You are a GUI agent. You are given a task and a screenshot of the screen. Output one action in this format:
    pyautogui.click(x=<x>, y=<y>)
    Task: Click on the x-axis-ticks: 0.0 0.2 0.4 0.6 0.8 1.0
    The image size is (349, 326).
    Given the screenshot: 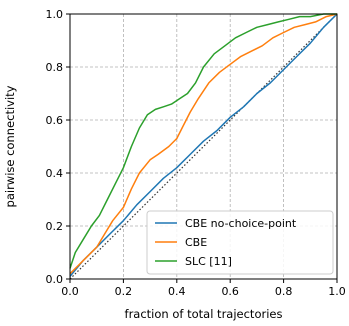 What is the action you would take?
    pyautogui.click(x=203, y=288)
    